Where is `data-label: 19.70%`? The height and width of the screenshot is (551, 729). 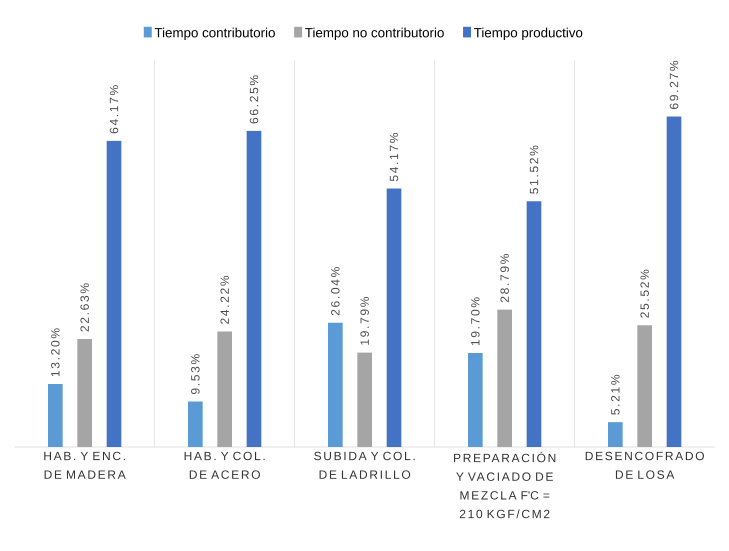
data-label: 19.70% is located at coordinates (475, 321).